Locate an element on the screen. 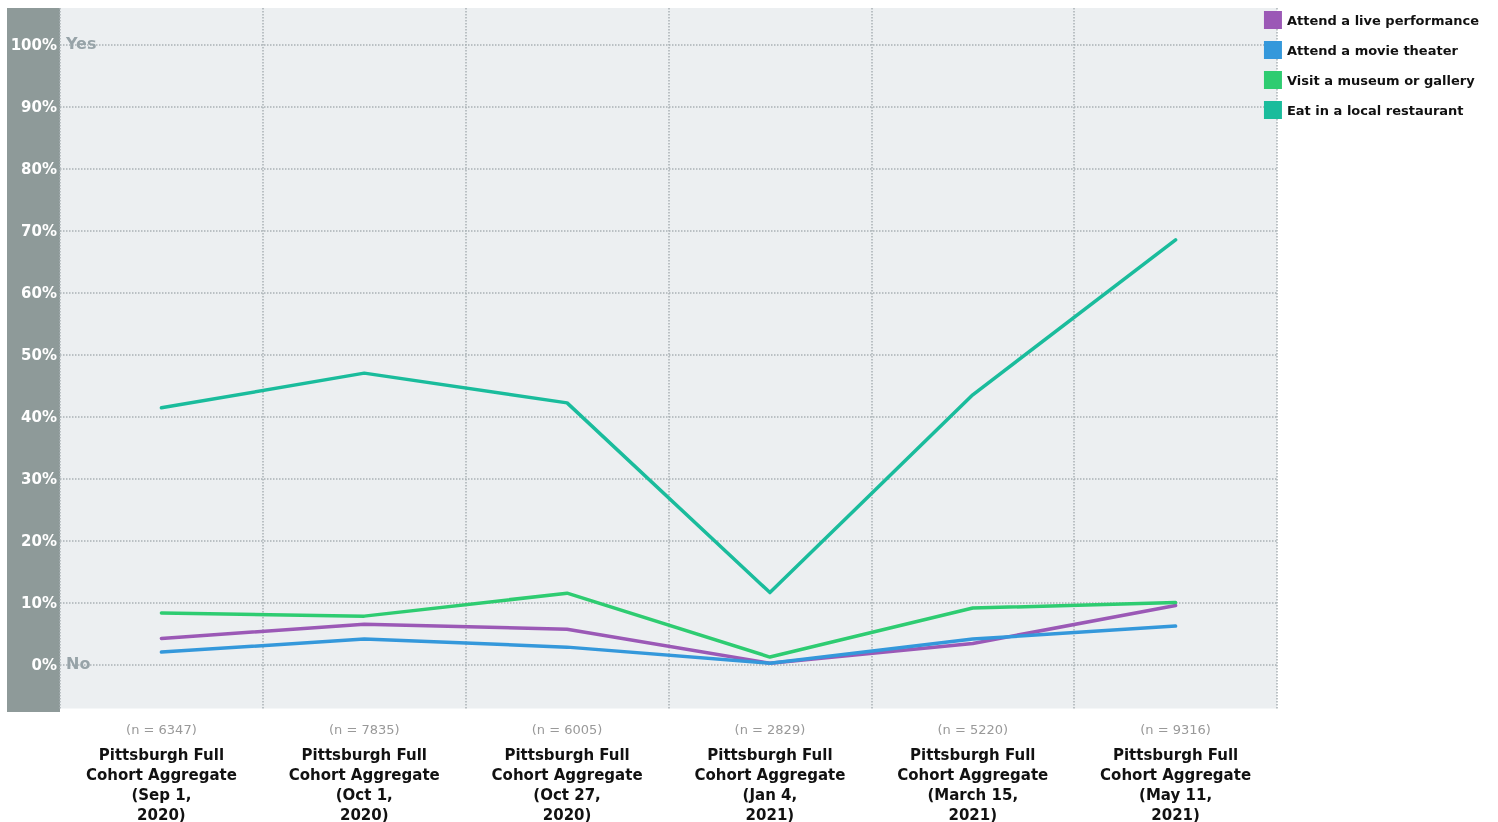 The height and width of the screenshot is (822, 1498). y-tick-label: 0% is located at coordinates (44, 665).